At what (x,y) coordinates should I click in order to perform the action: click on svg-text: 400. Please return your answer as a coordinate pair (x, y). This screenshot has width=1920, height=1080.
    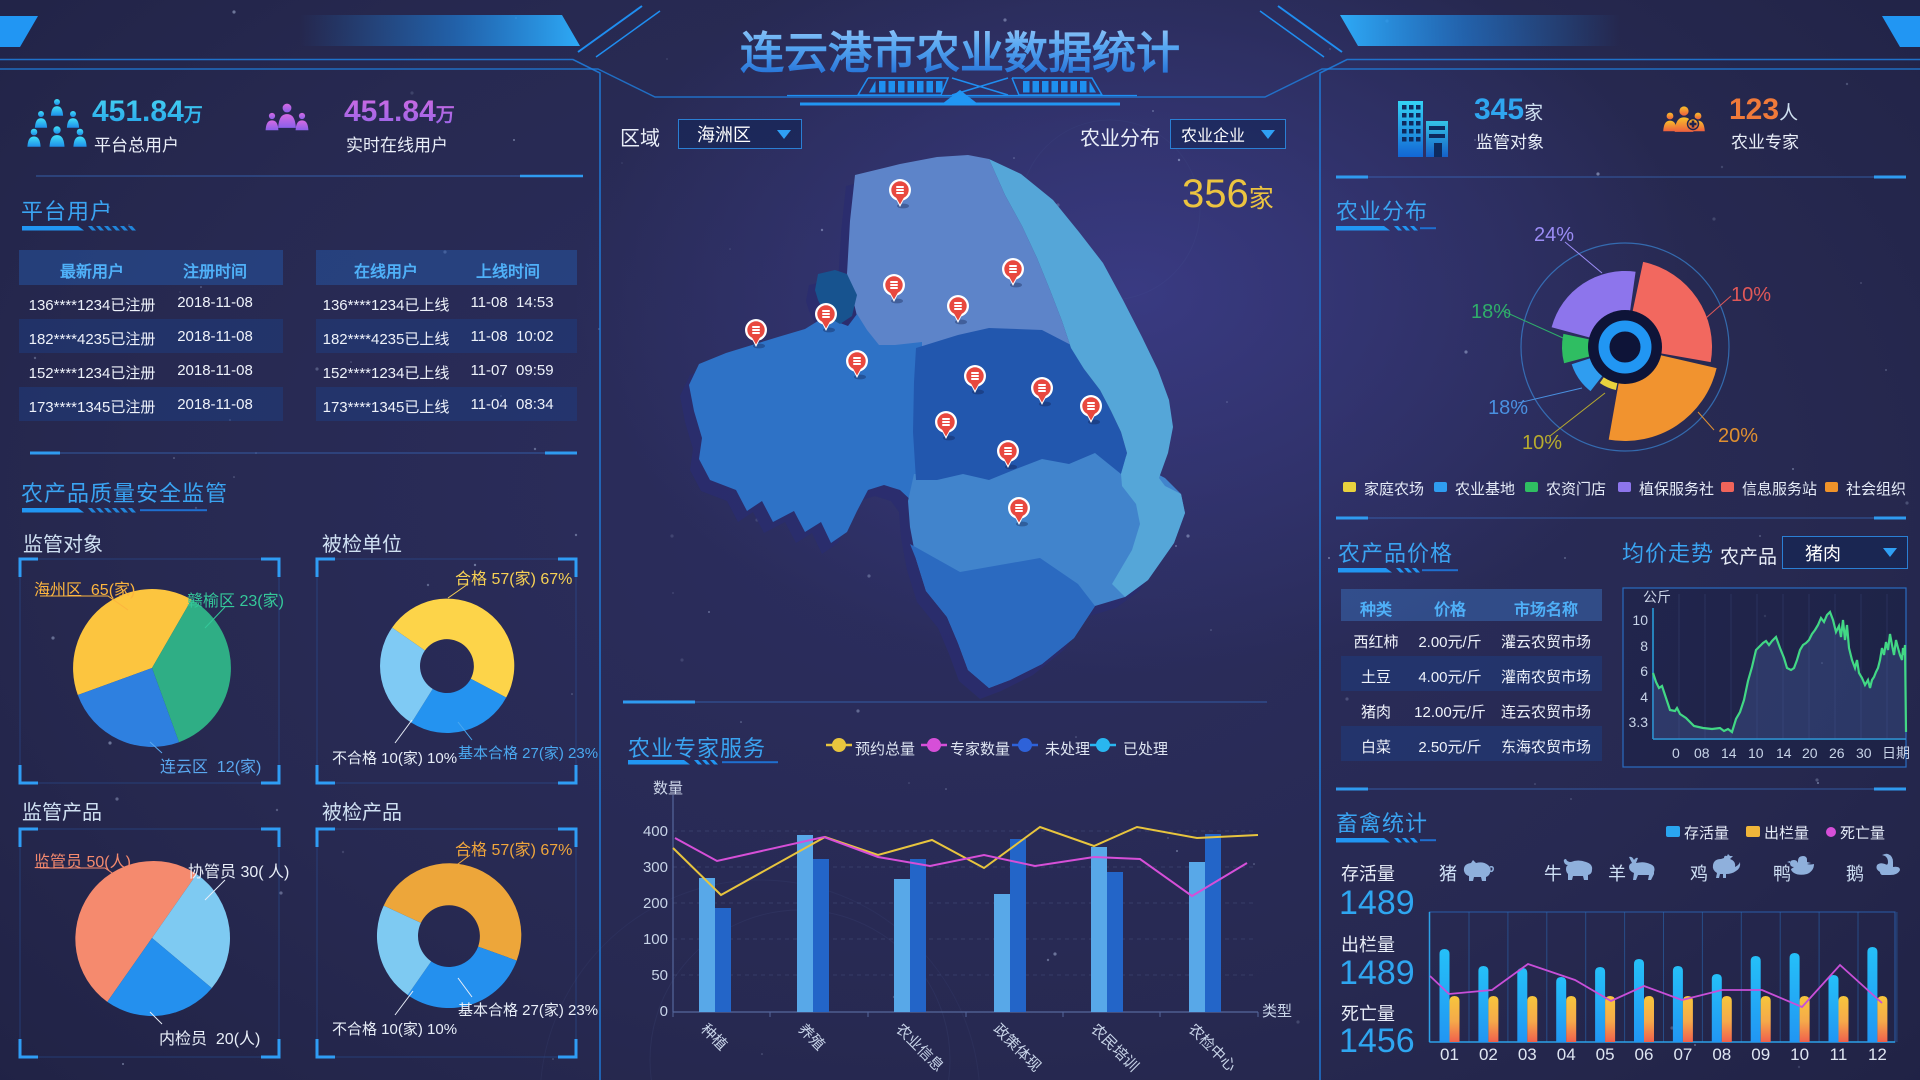
    Looking at the image, I should click on (655, 831).